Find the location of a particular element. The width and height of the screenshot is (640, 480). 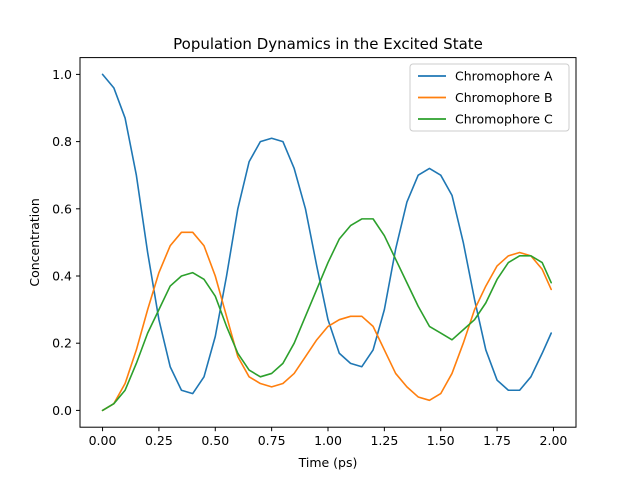

y-tick-label: 1.0 is located at coordinates (62, 74).